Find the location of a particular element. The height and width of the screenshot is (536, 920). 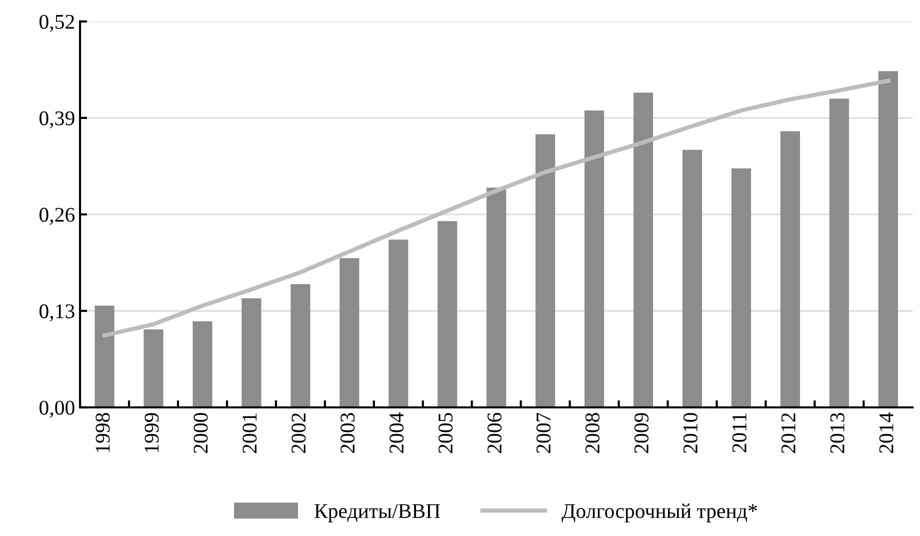

x-tick-label: 2001 is located at coordinates (249, 433).